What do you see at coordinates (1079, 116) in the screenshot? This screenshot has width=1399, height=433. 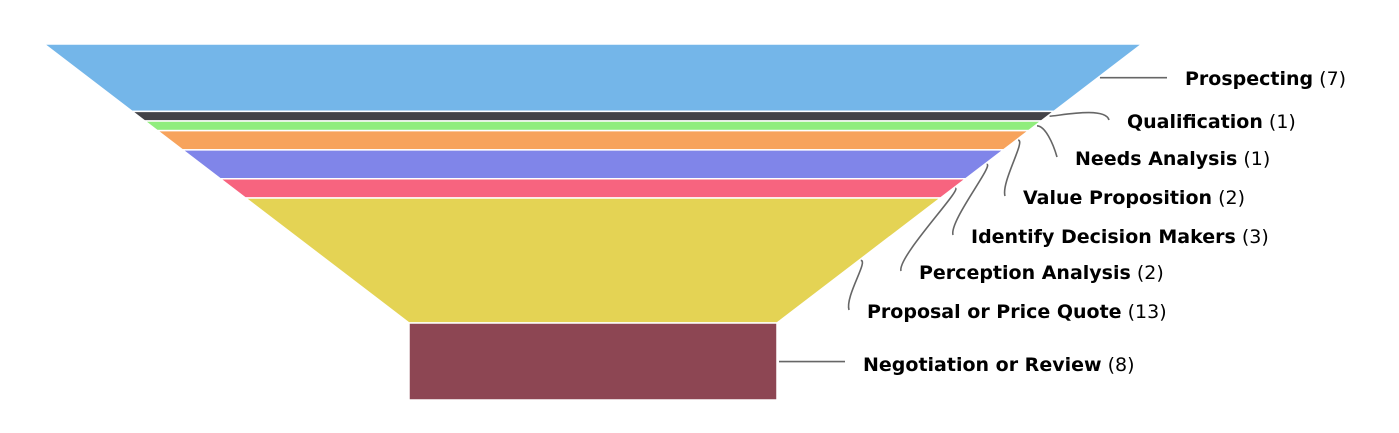 I see `connector-qualification` at bounding box center [1079, 116].